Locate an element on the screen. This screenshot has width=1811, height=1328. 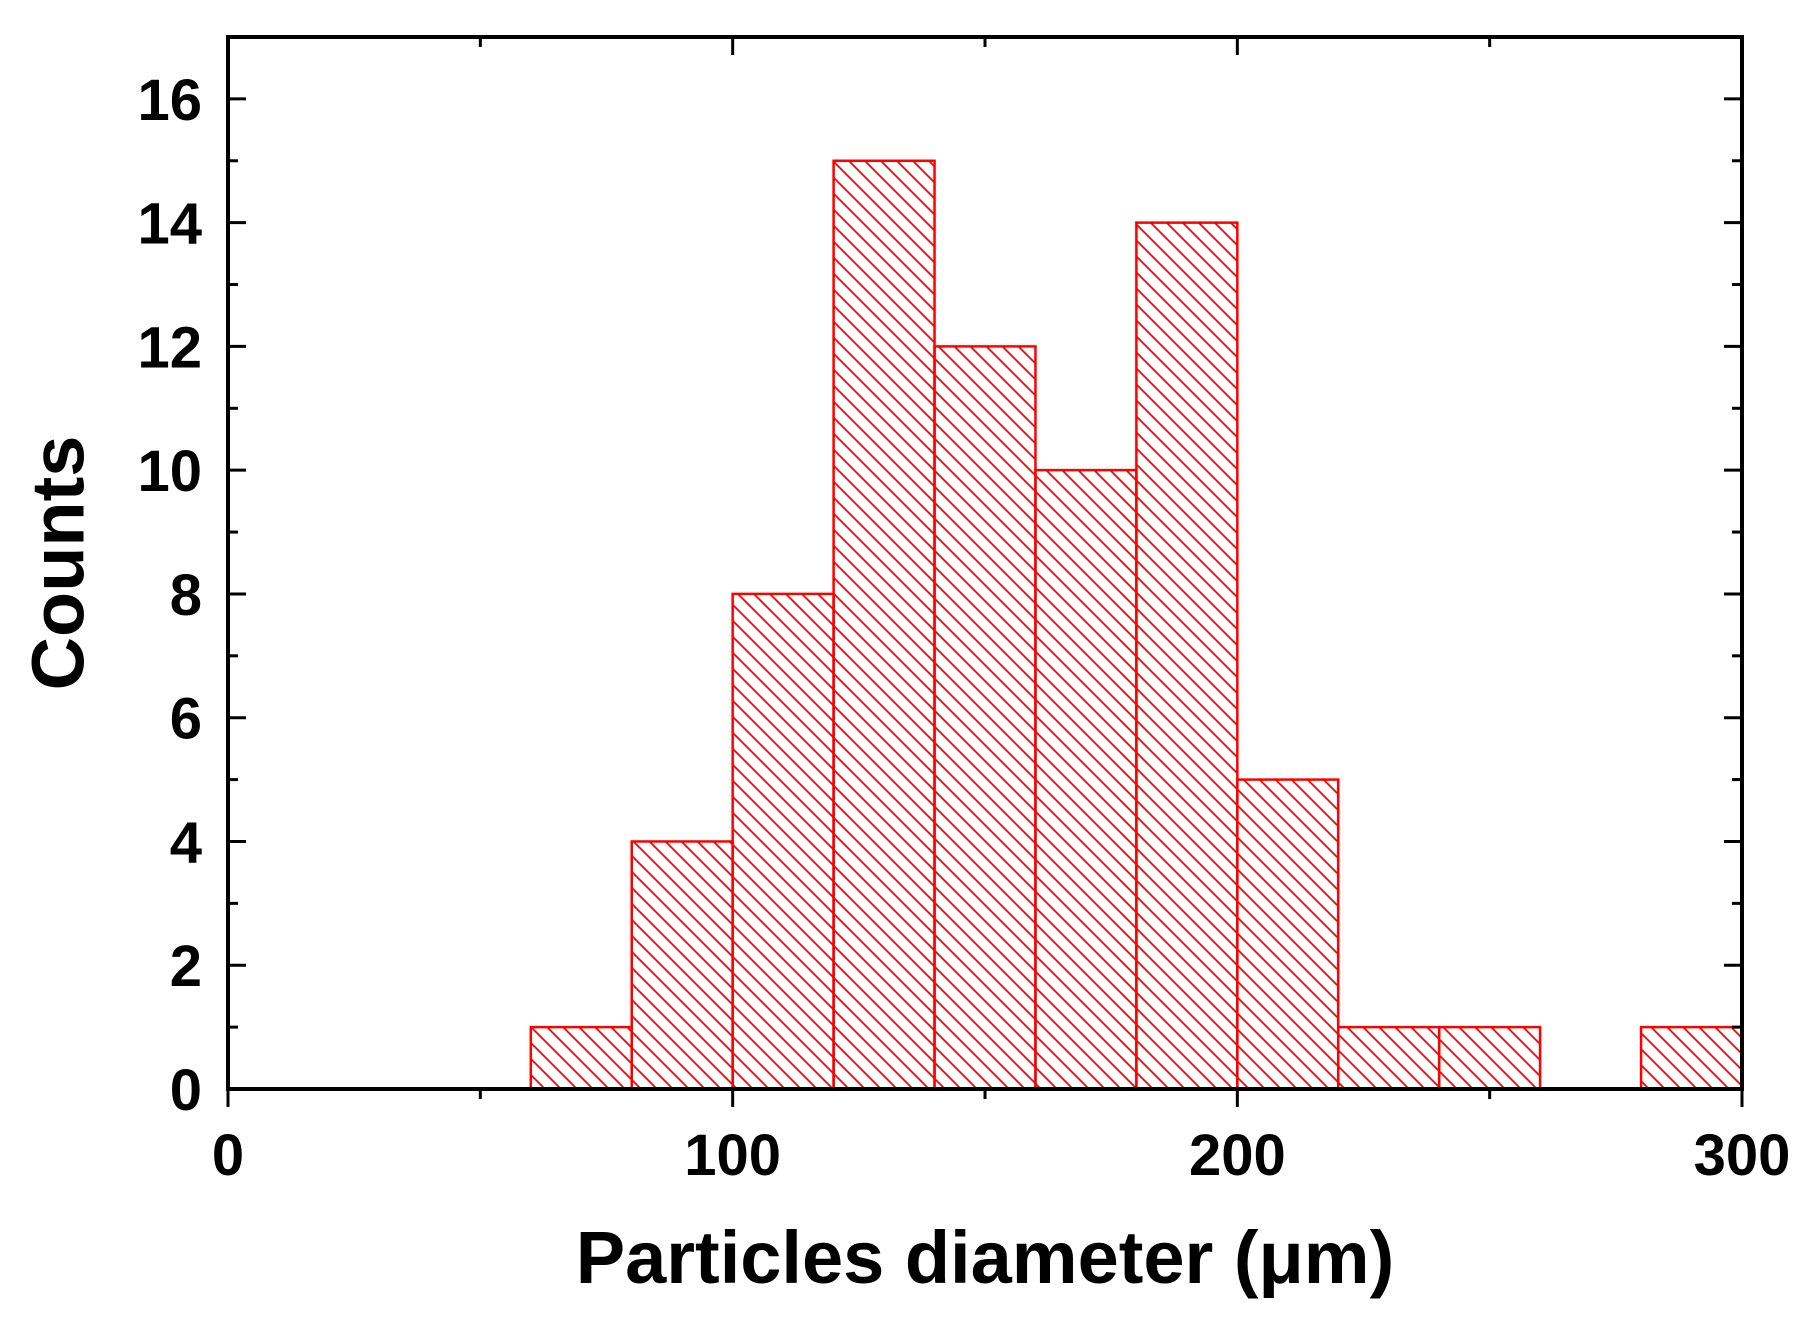
x-tick-label: 0 is located at coordinates (228, 1155).